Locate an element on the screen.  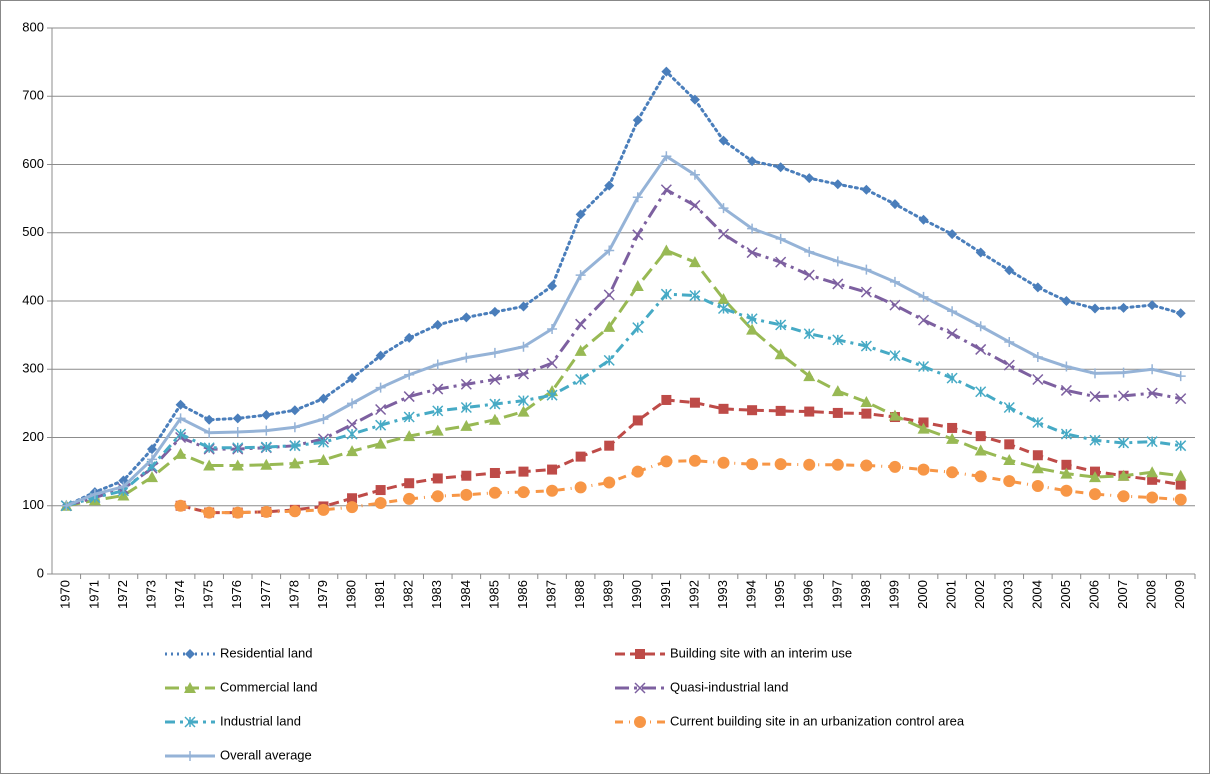
x-tick-label: 1978 is located at coordinates (293, 594).